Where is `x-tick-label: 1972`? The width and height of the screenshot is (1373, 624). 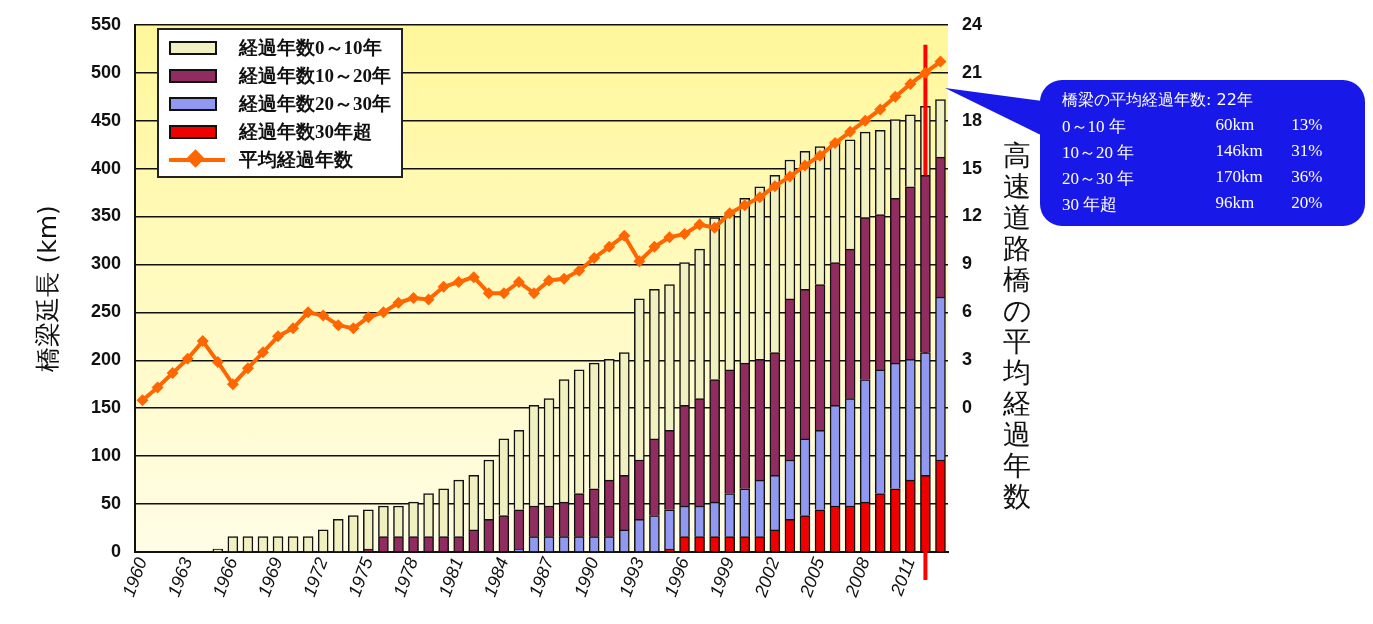
x-tick-label: 1972 is located at coordinates (315, 577).